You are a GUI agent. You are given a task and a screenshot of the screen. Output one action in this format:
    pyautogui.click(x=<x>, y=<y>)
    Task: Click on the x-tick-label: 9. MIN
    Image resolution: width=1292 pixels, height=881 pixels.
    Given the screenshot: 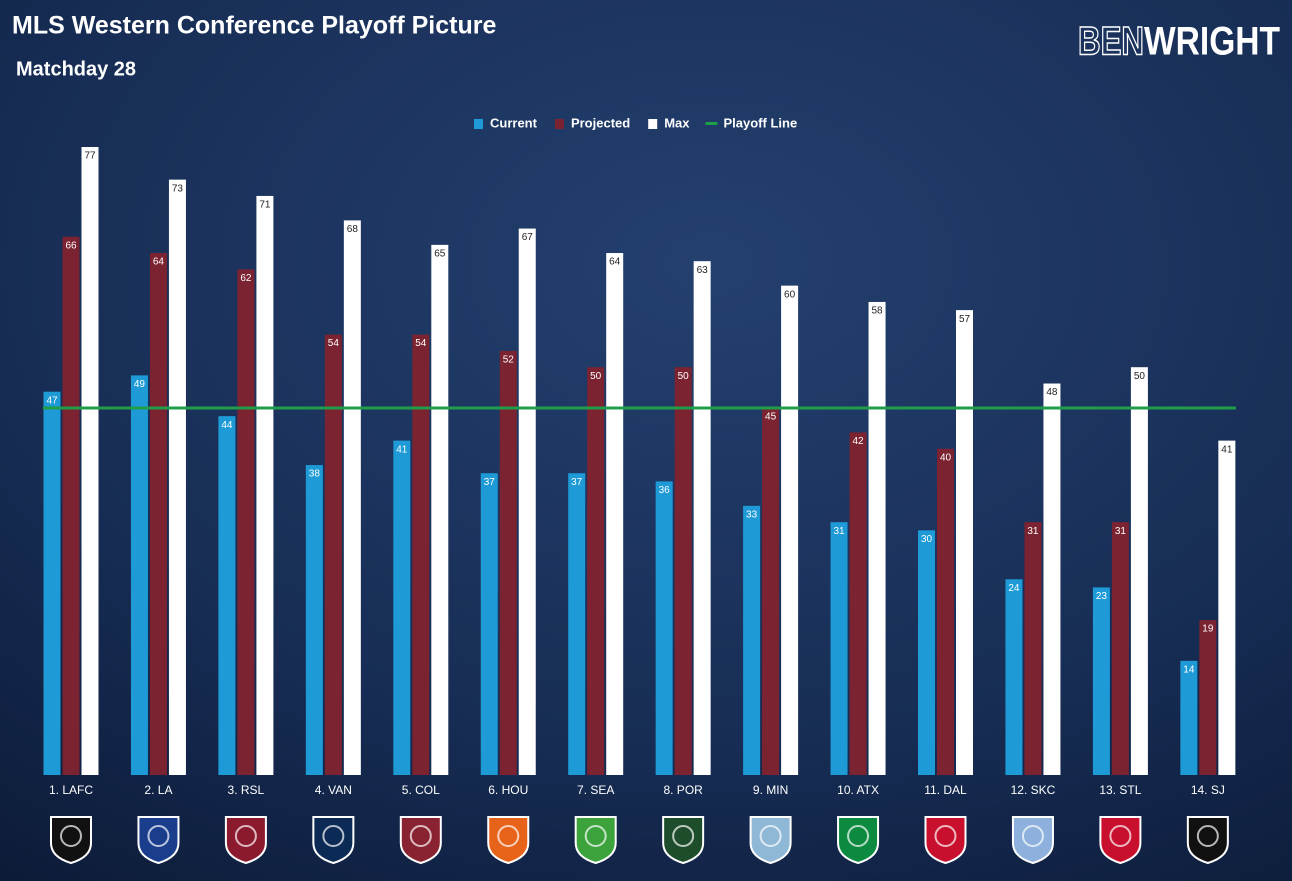 What is the action you would take?
    pyautogui.click(x=770, y=790)
    